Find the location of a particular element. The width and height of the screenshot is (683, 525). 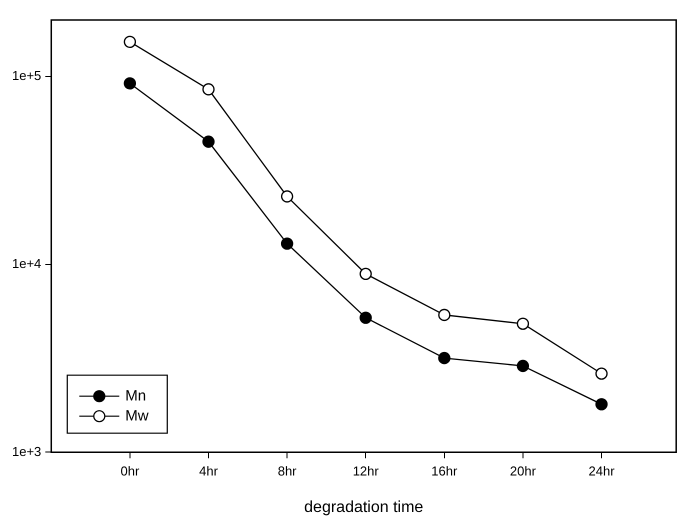

x-axis-title: degradation time is located at coordinates (364, 507).